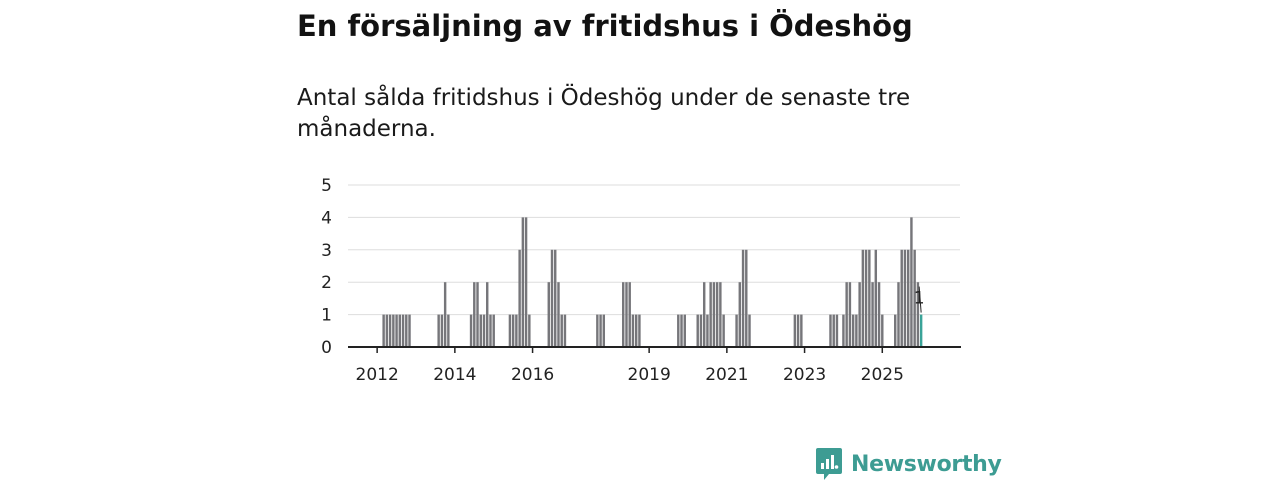 The height and width of the screenshot is (480, 1280). What do you see at coordinates (605, 26) in the screenshot?
I see `page-title: En försäljning av fritidshus i Ödeshög` at bounding box center [605, 26].